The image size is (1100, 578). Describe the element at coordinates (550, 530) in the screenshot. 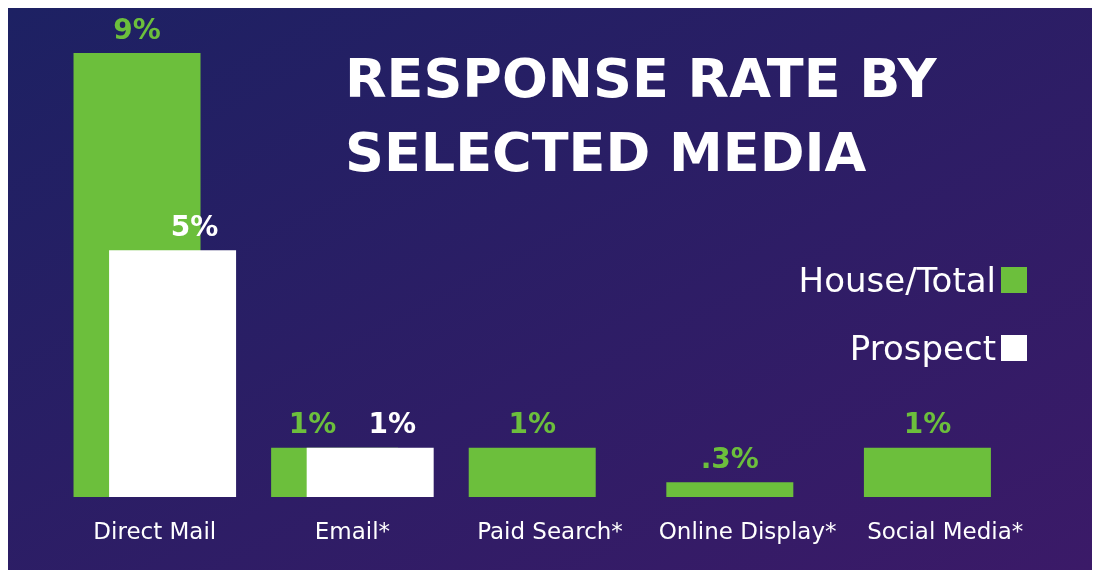

I see `x-tick-label: Paid Search*` at that location.